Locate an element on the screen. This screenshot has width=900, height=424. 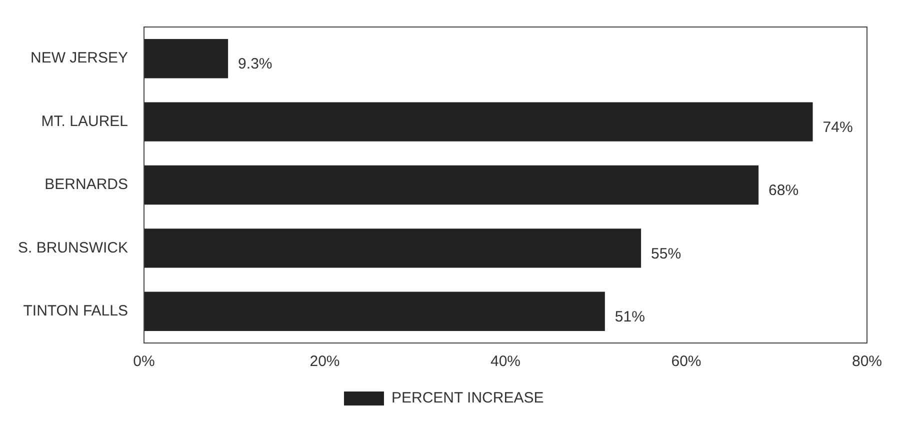
y-tick-label: TINTON FALLS is located at coordinates (75, 311).